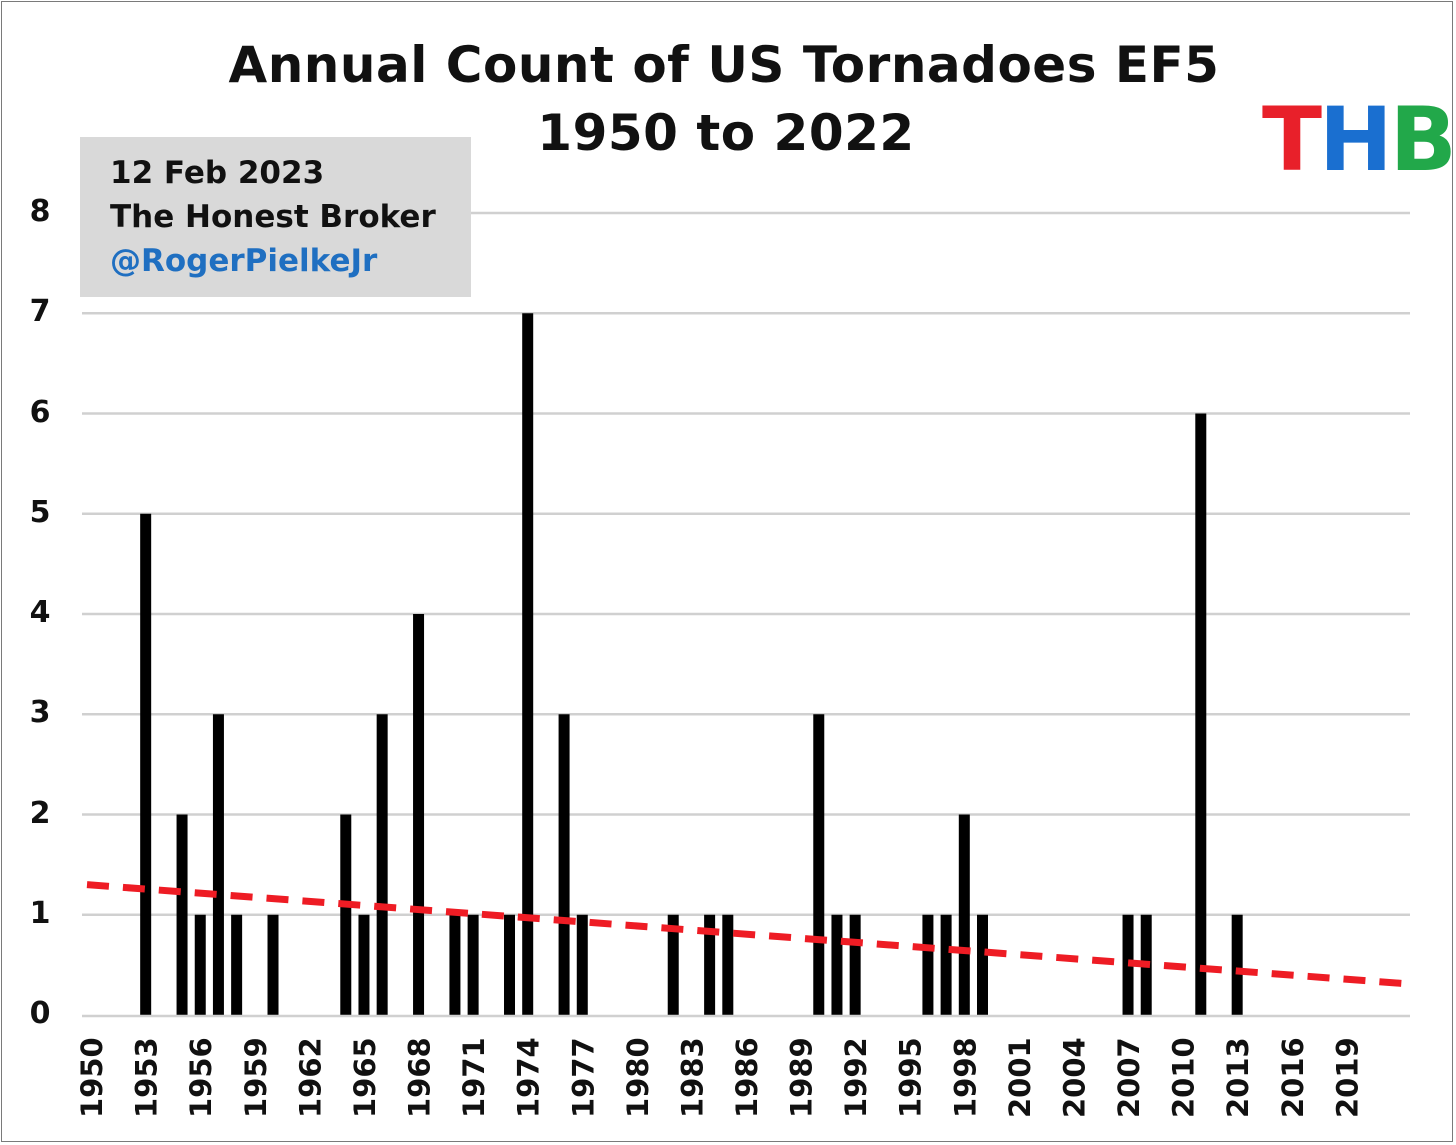 This screenshot has height=1145, width=1456. What do you see at coordinates (1292, 139) in the screenshot?
I see `logo-letter-t: T` at bounding box center [1292, 139].